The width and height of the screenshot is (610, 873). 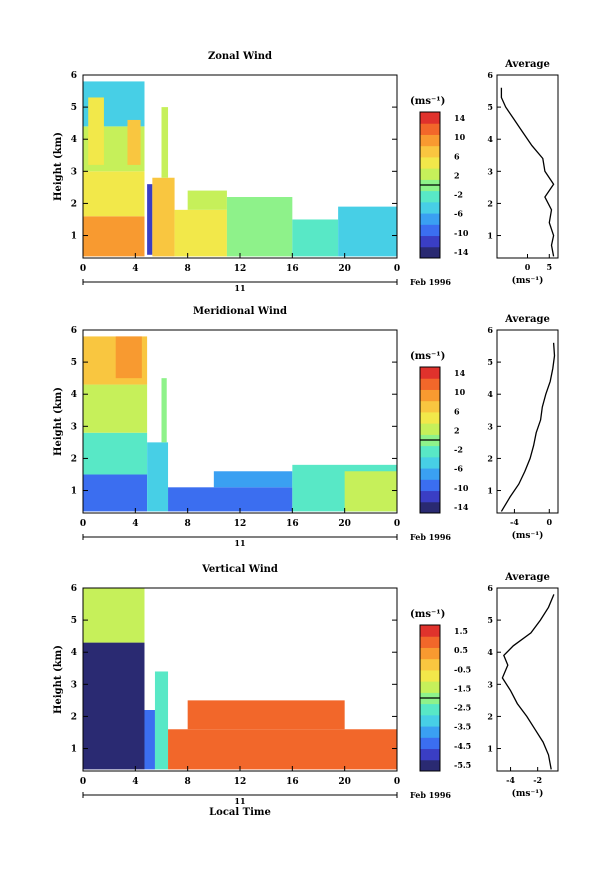 I want to click on colorbar-tick-label: 10, so click(x=460, y=392).